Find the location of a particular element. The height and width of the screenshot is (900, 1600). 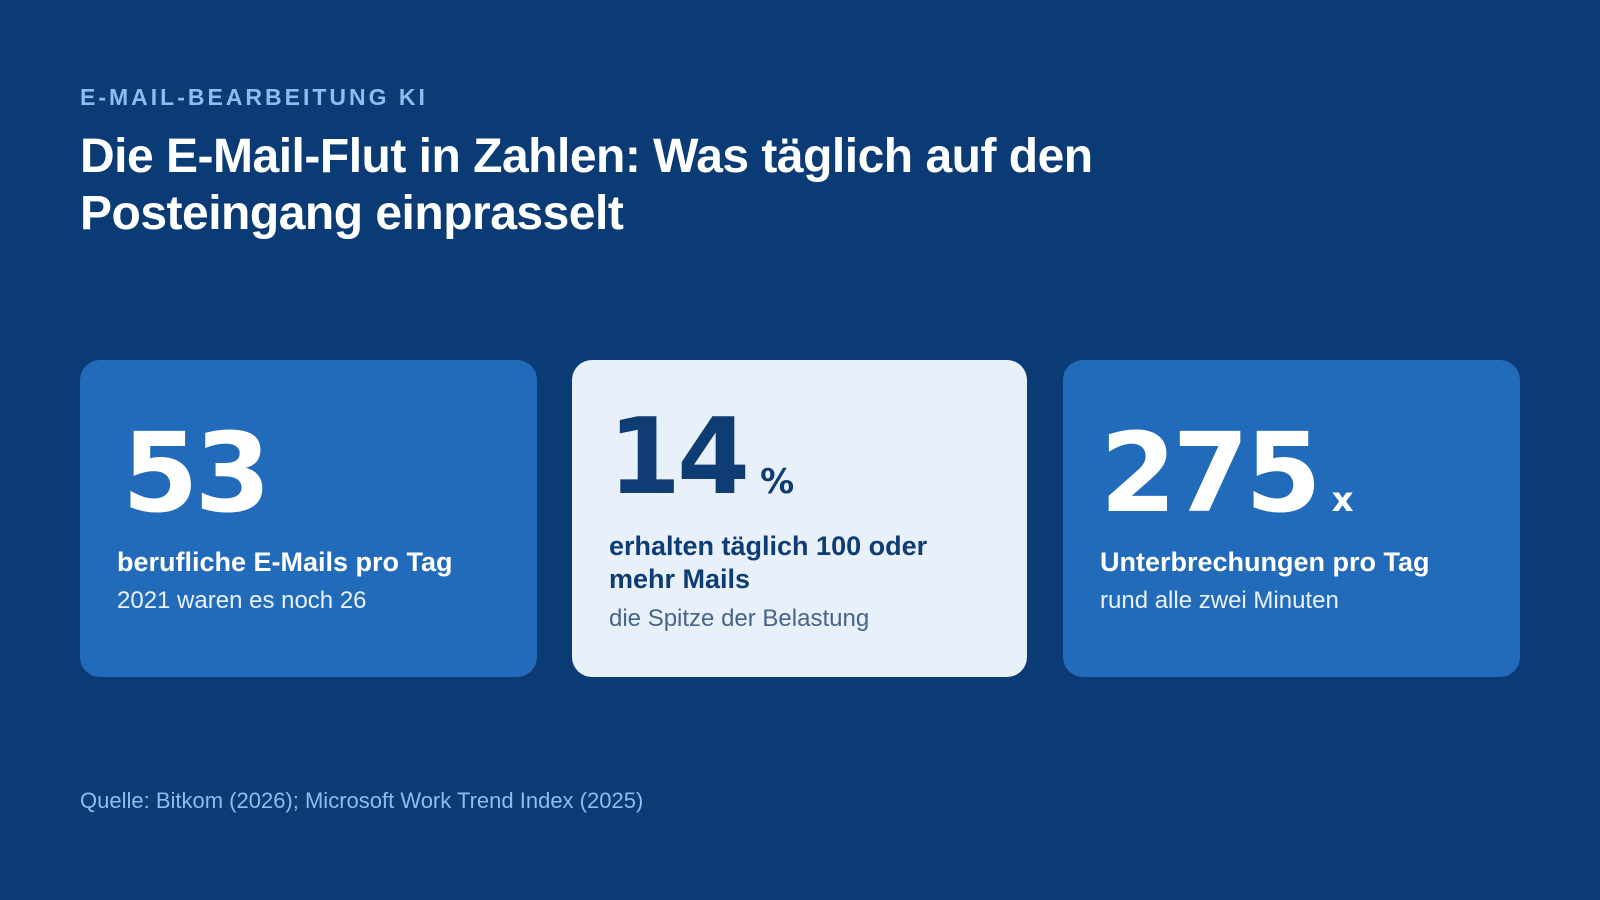

stat-value-row: 275 x is located at coordinates (1227, 473).